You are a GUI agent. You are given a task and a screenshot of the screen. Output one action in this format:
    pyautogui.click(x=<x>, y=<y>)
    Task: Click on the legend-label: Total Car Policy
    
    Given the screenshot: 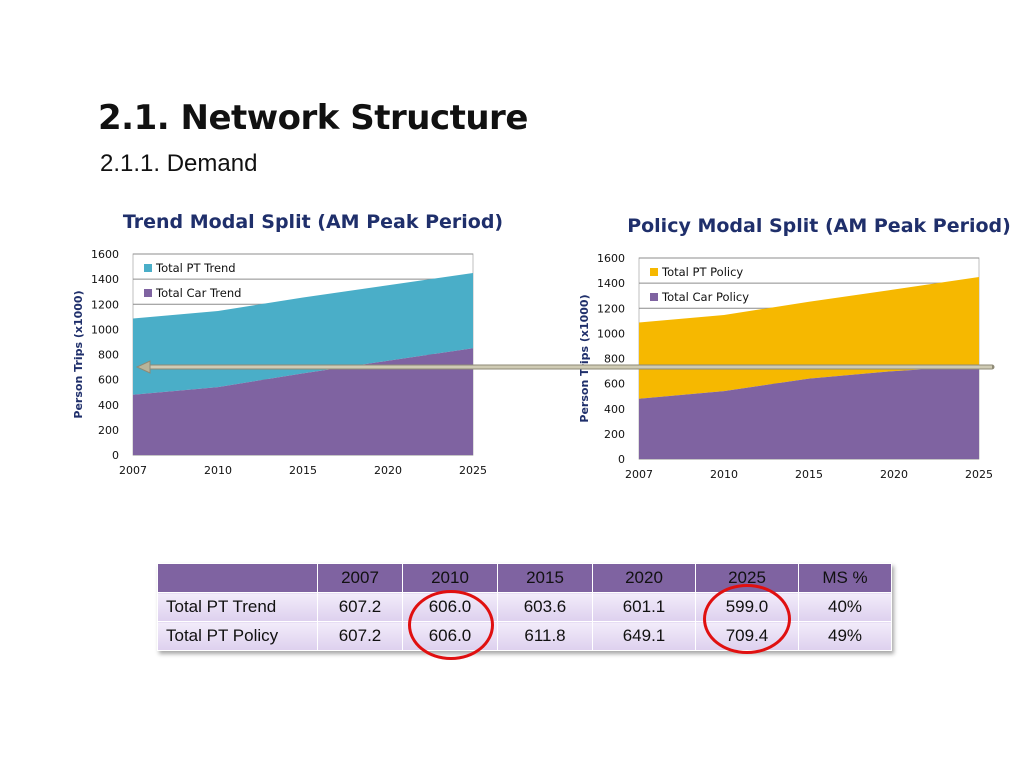 What is the action you would take?
    pyautogui.click(x=705, y=297)
    